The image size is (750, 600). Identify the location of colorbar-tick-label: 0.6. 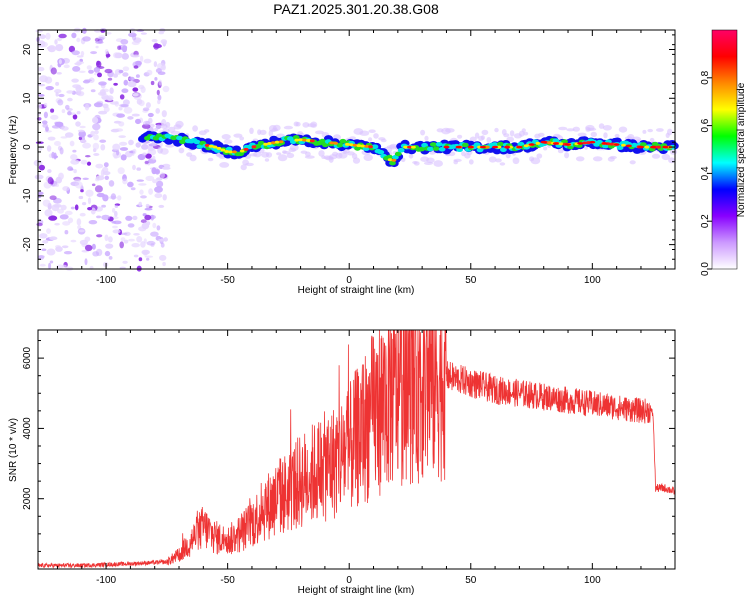
(705, 125).